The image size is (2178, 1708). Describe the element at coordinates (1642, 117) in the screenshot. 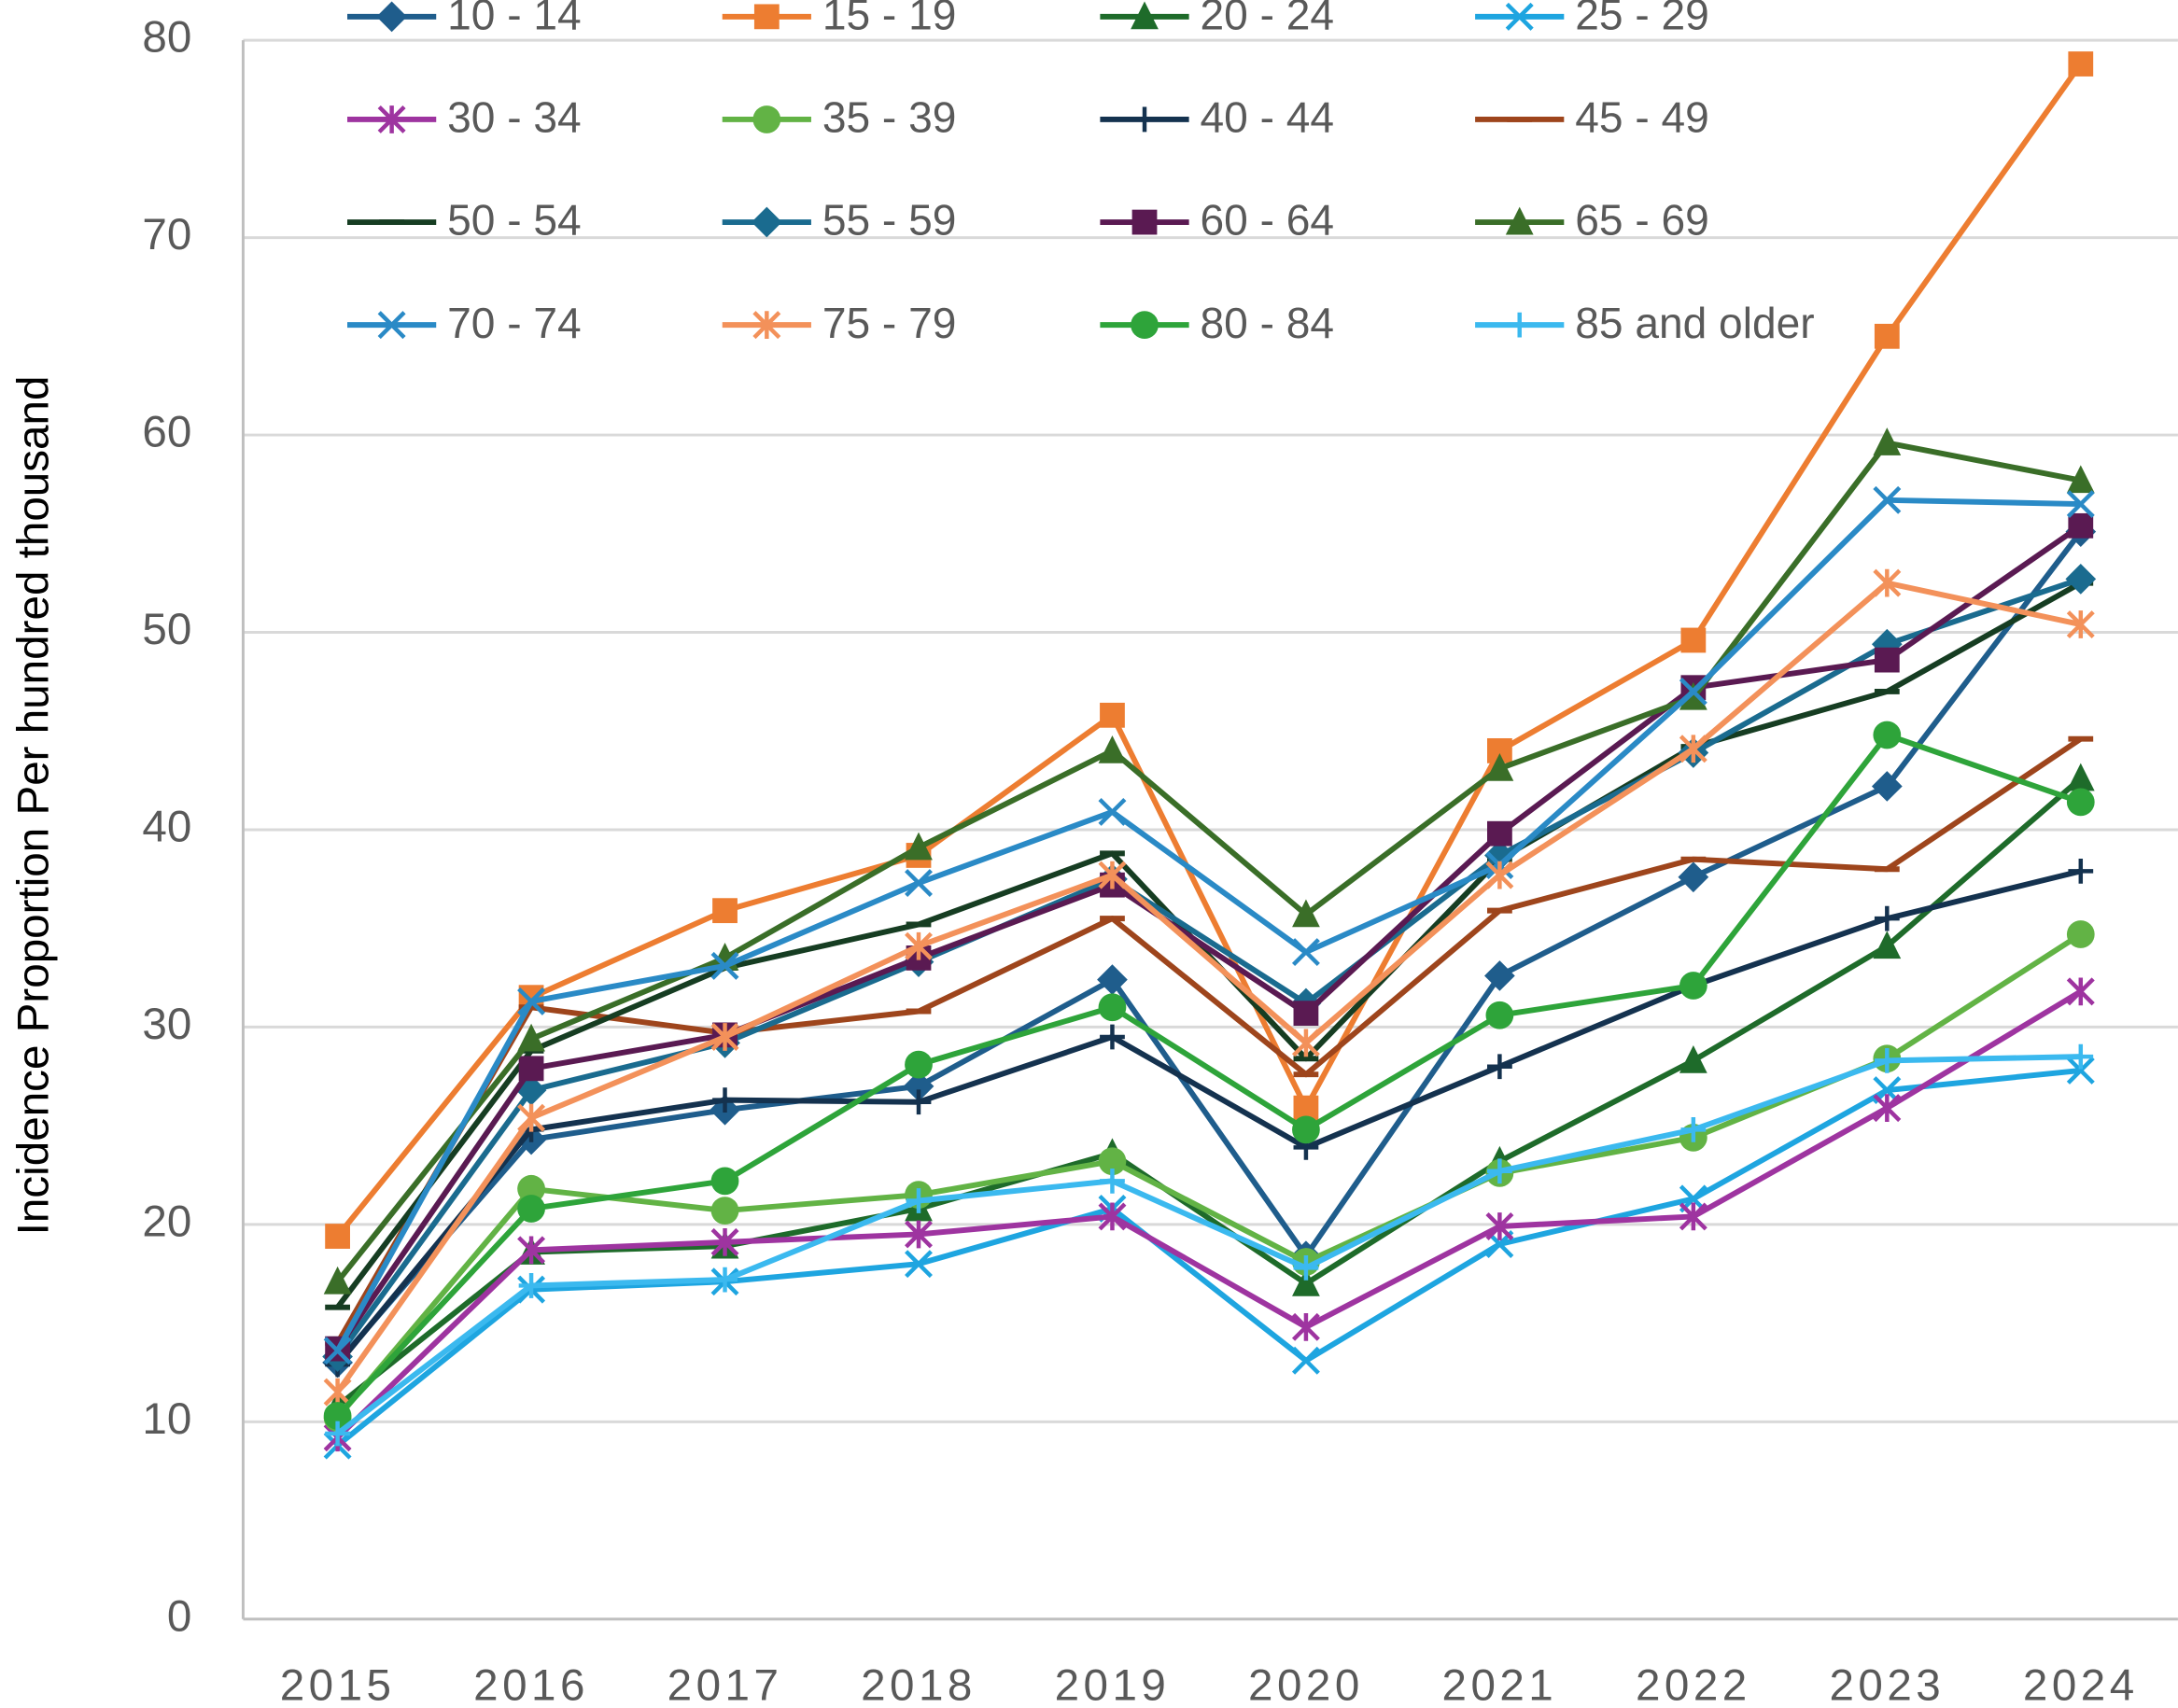

I see `legend-label: 45 - 49` at that location.